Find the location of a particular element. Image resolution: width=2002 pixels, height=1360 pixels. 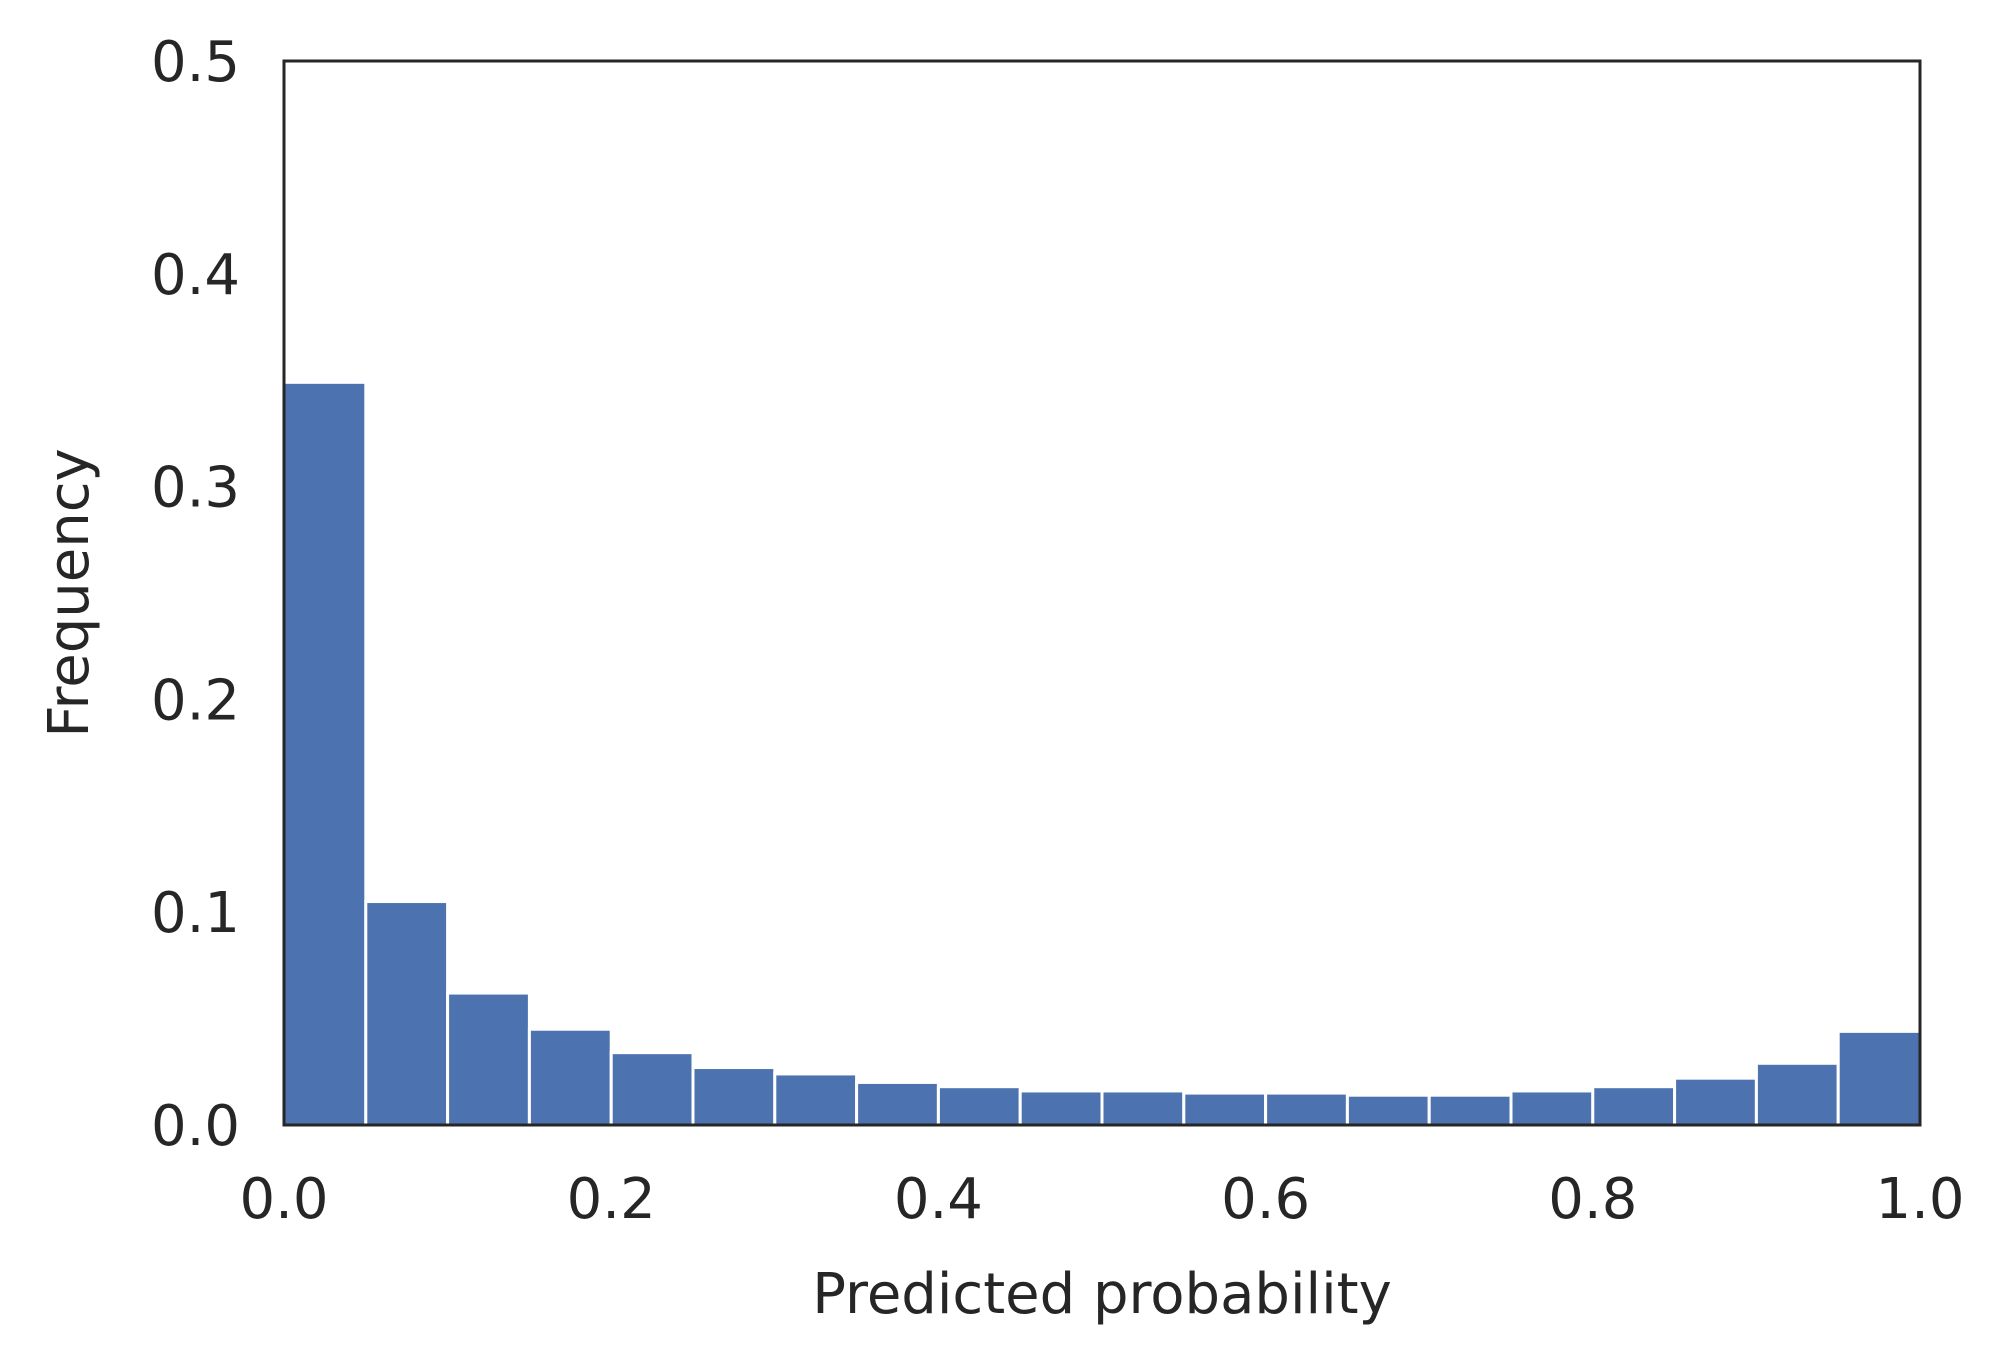

x-tick-label: 0.4 is located at coordinates (938, 1199).